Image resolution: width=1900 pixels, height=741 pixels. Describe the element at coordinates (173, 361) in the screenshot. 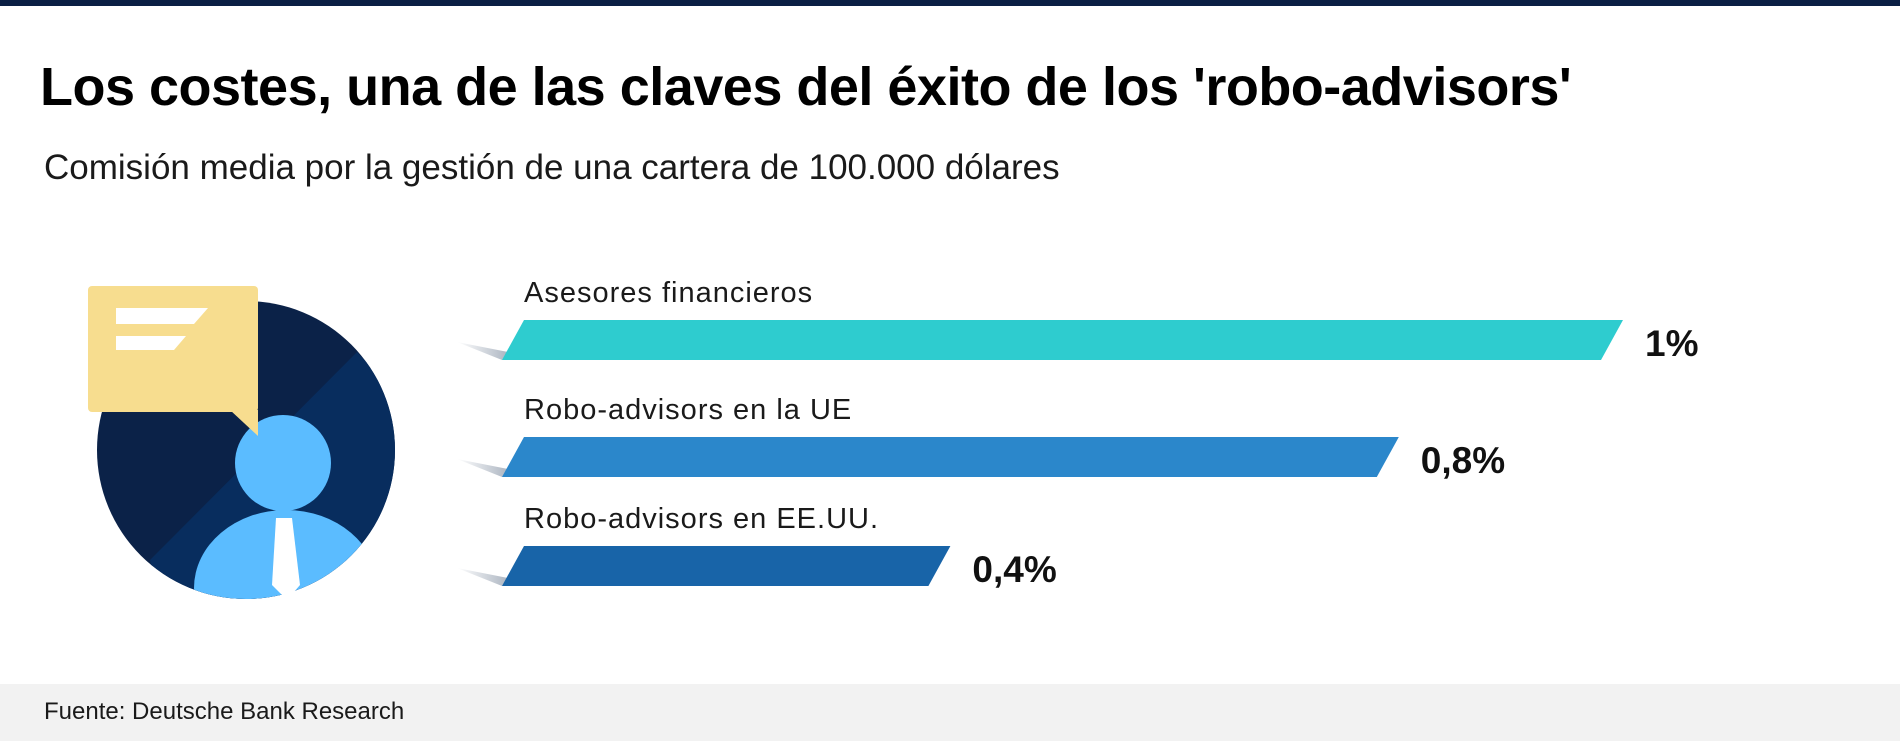

I see `speech-bubble-icon` at that location.